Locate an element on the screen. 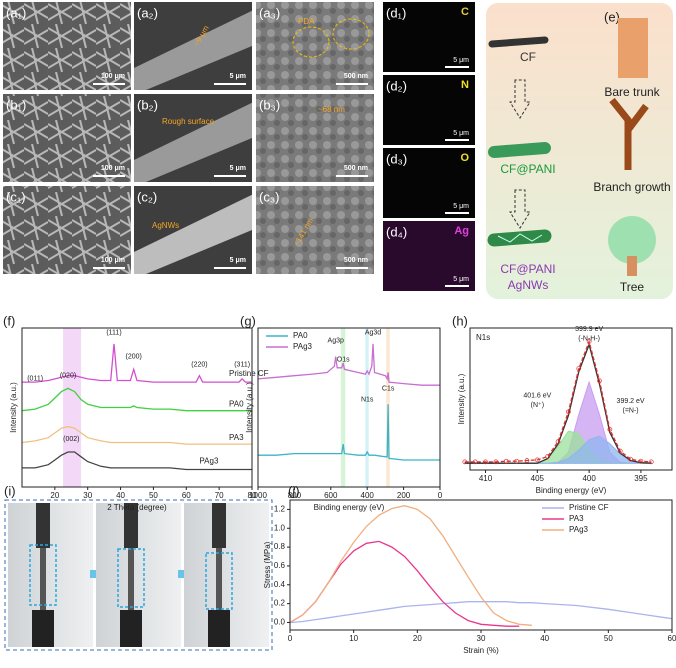 This screenshot has width=676, height=668. x-tick-label: 80 is located at coordinates (252, 495).